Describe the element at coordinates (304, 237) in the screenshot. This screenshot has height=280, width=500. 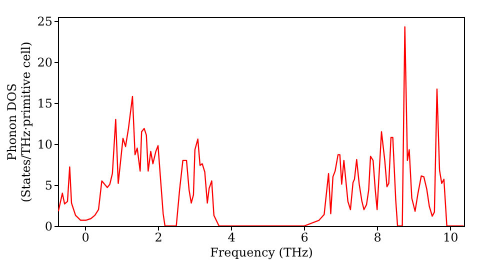
I see `x-tick-label: 6` at that location.